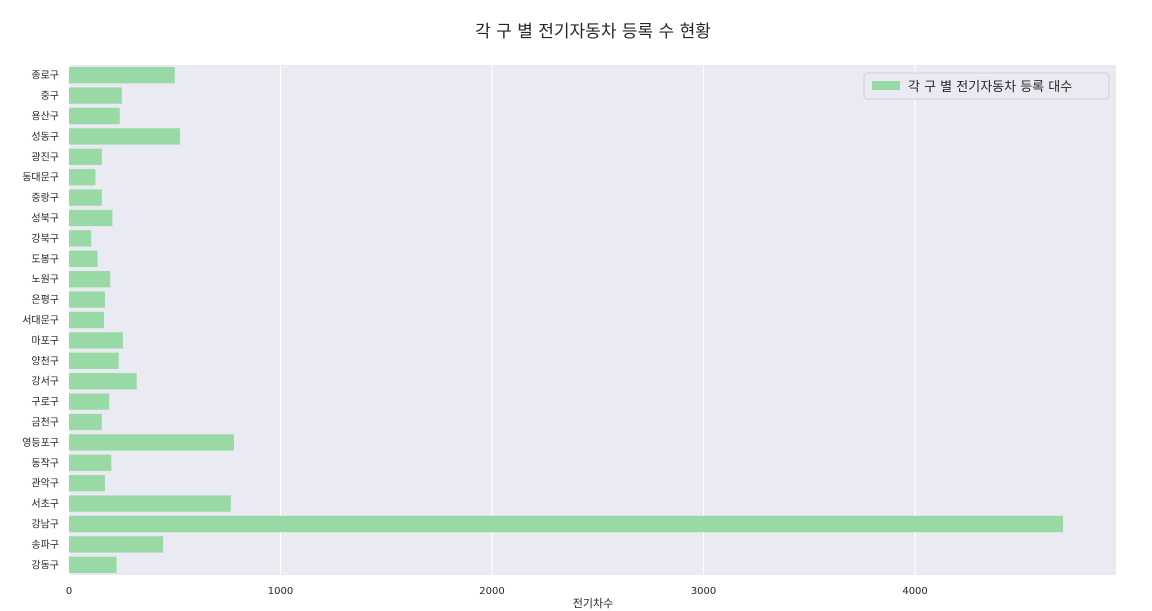 This screenshot has height=611, width=1152. I want to click on legend: 각 구 별 전기자동차 등록 대수, so click(986, 86).